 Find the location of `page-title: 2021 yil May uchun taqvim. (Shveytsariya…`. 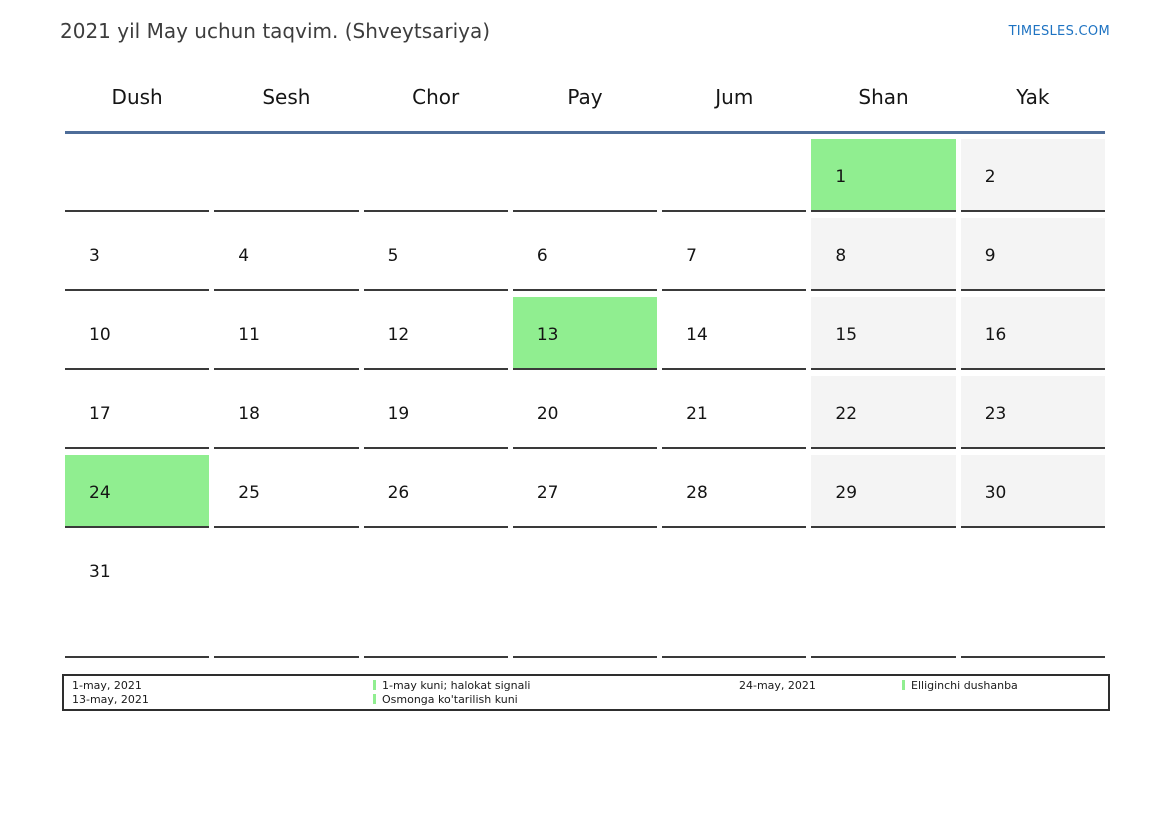

page-title: 2021 yil May uchun taqvim. (Shveytsariya… is located at coordinates (275, 31).